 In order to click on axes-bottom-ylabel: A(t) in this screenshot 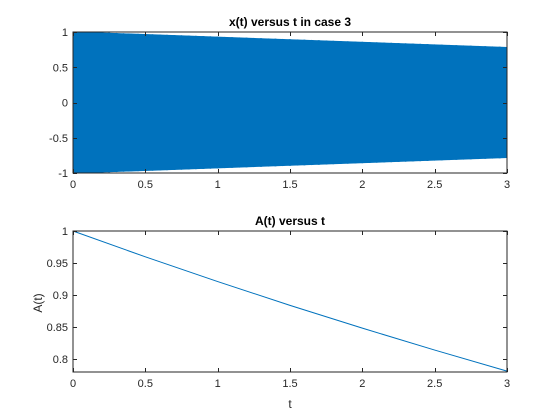, I will do `click(38, 302)`.